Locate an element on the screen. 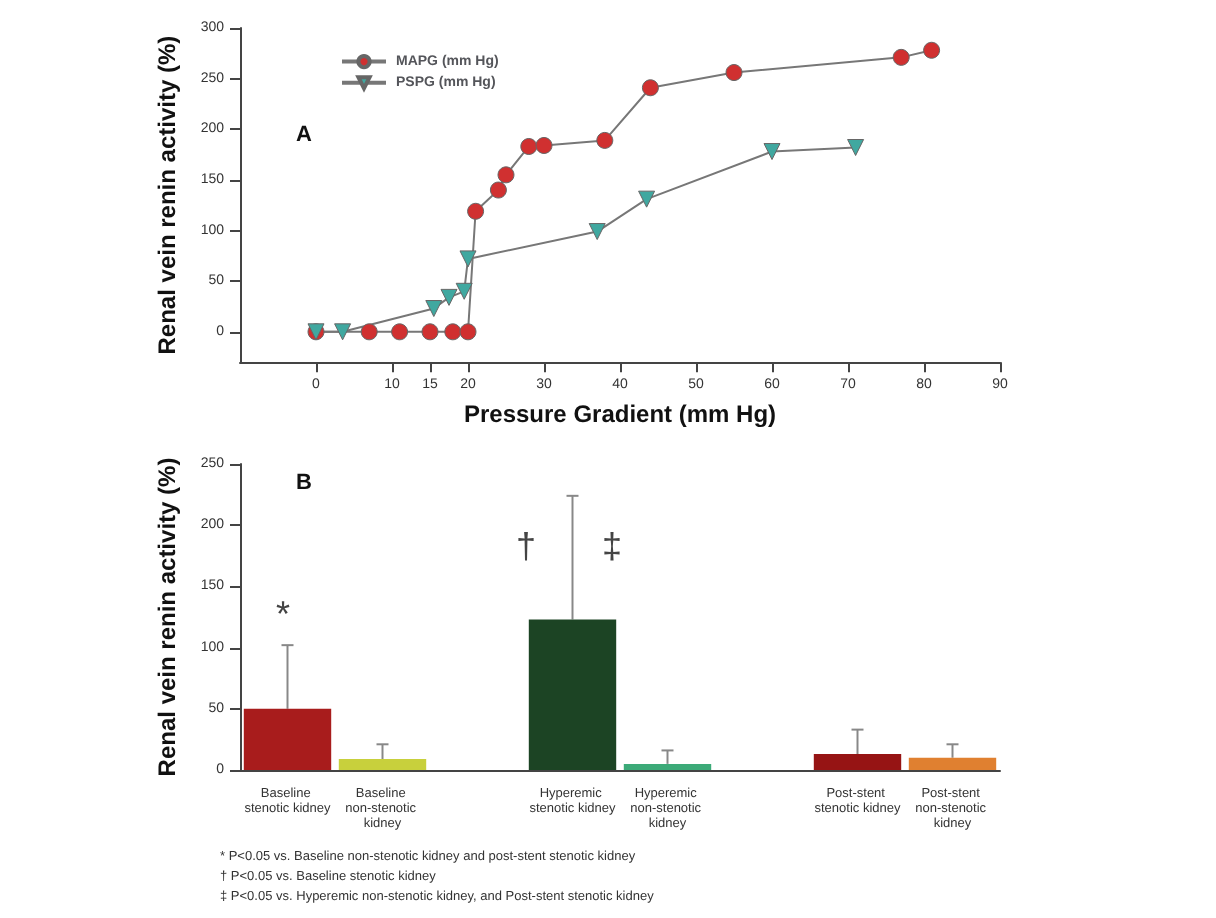 This screenshot has width=1216, height=918. annotation: * is located at coordinates (283, 614).